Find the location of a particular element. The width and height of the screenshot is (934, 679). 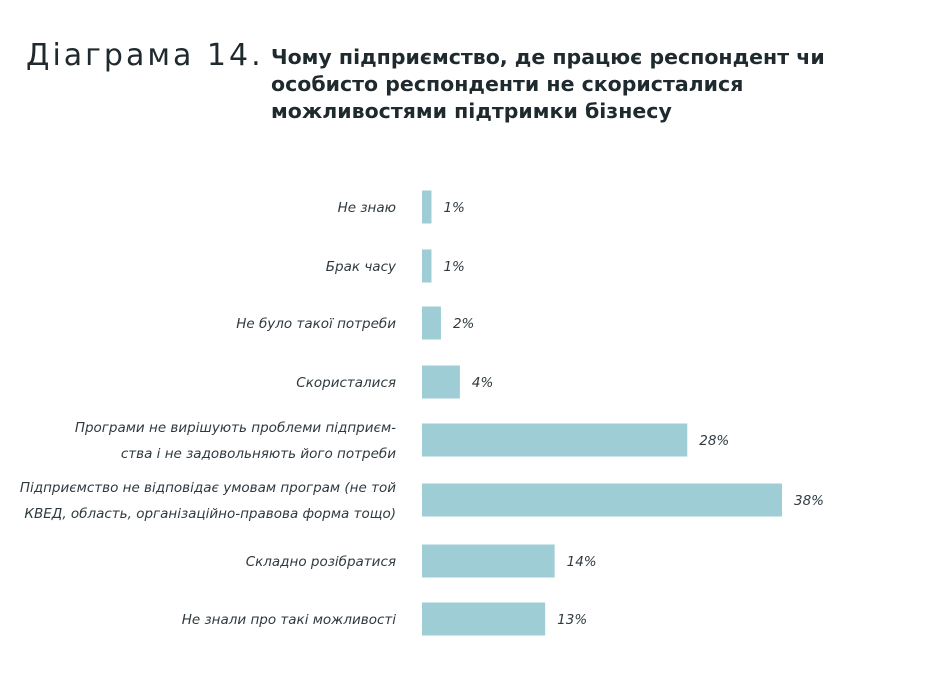

category-label: Не знали про такі можливості is located at coordinates (289, 620).